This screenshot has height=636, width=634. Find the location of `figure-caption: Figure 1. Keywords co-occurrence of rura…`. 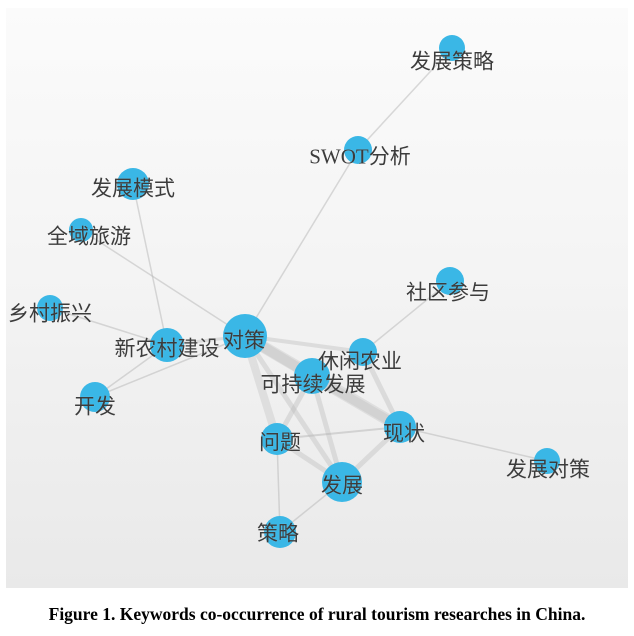

figure-caption: Figure 1. Keywords co-occurrence of rura… is located at coordinates (317, 614).